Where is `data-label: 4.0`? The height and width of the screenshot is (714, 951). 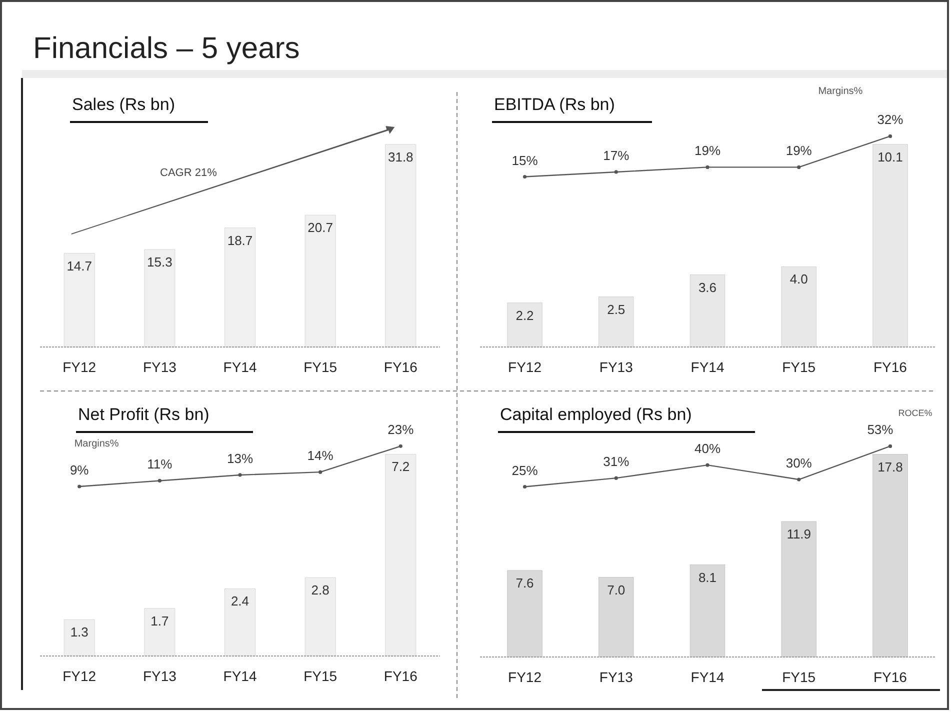 data-label: 4.0 is located at coordinates (799, 279).